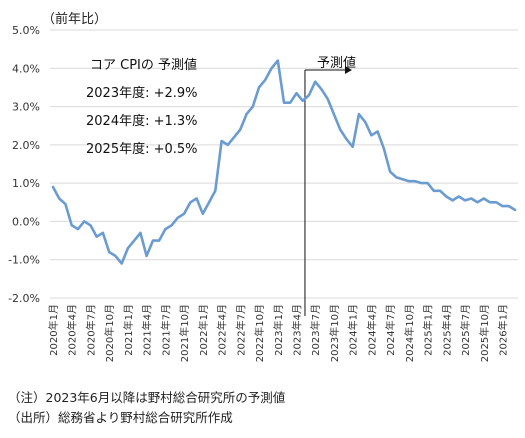 This screenshot has width=525, height=438. Describe the element at coordinates (165, 330) in the screenshot. I see `x-tick-label: 2021年7月` at that location.